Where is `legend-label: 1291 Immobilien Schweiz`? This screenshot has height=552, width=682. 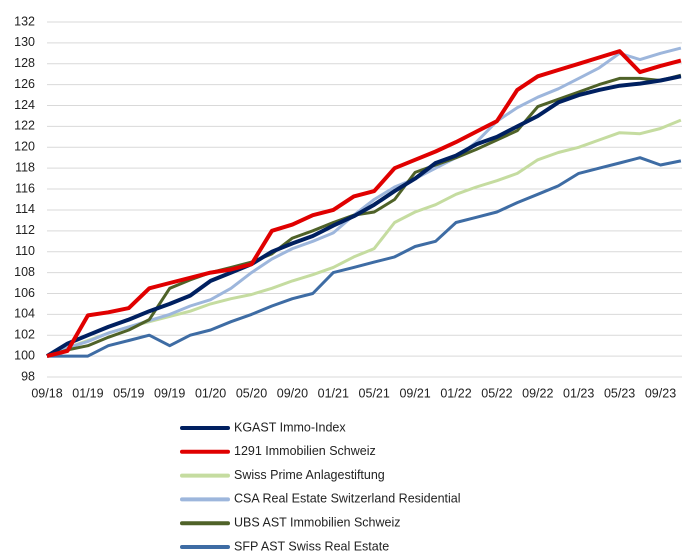 legend-label: 1291 Immobilien Schweiz is located at coordinates (305, 451).